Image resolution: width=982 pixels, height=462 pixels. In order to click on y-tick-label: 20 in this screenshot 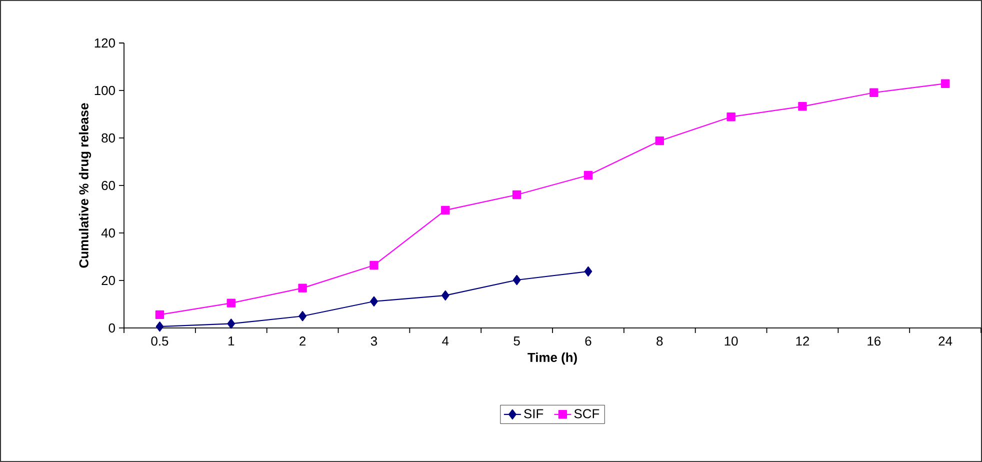, I will do `click(108, 281)`.